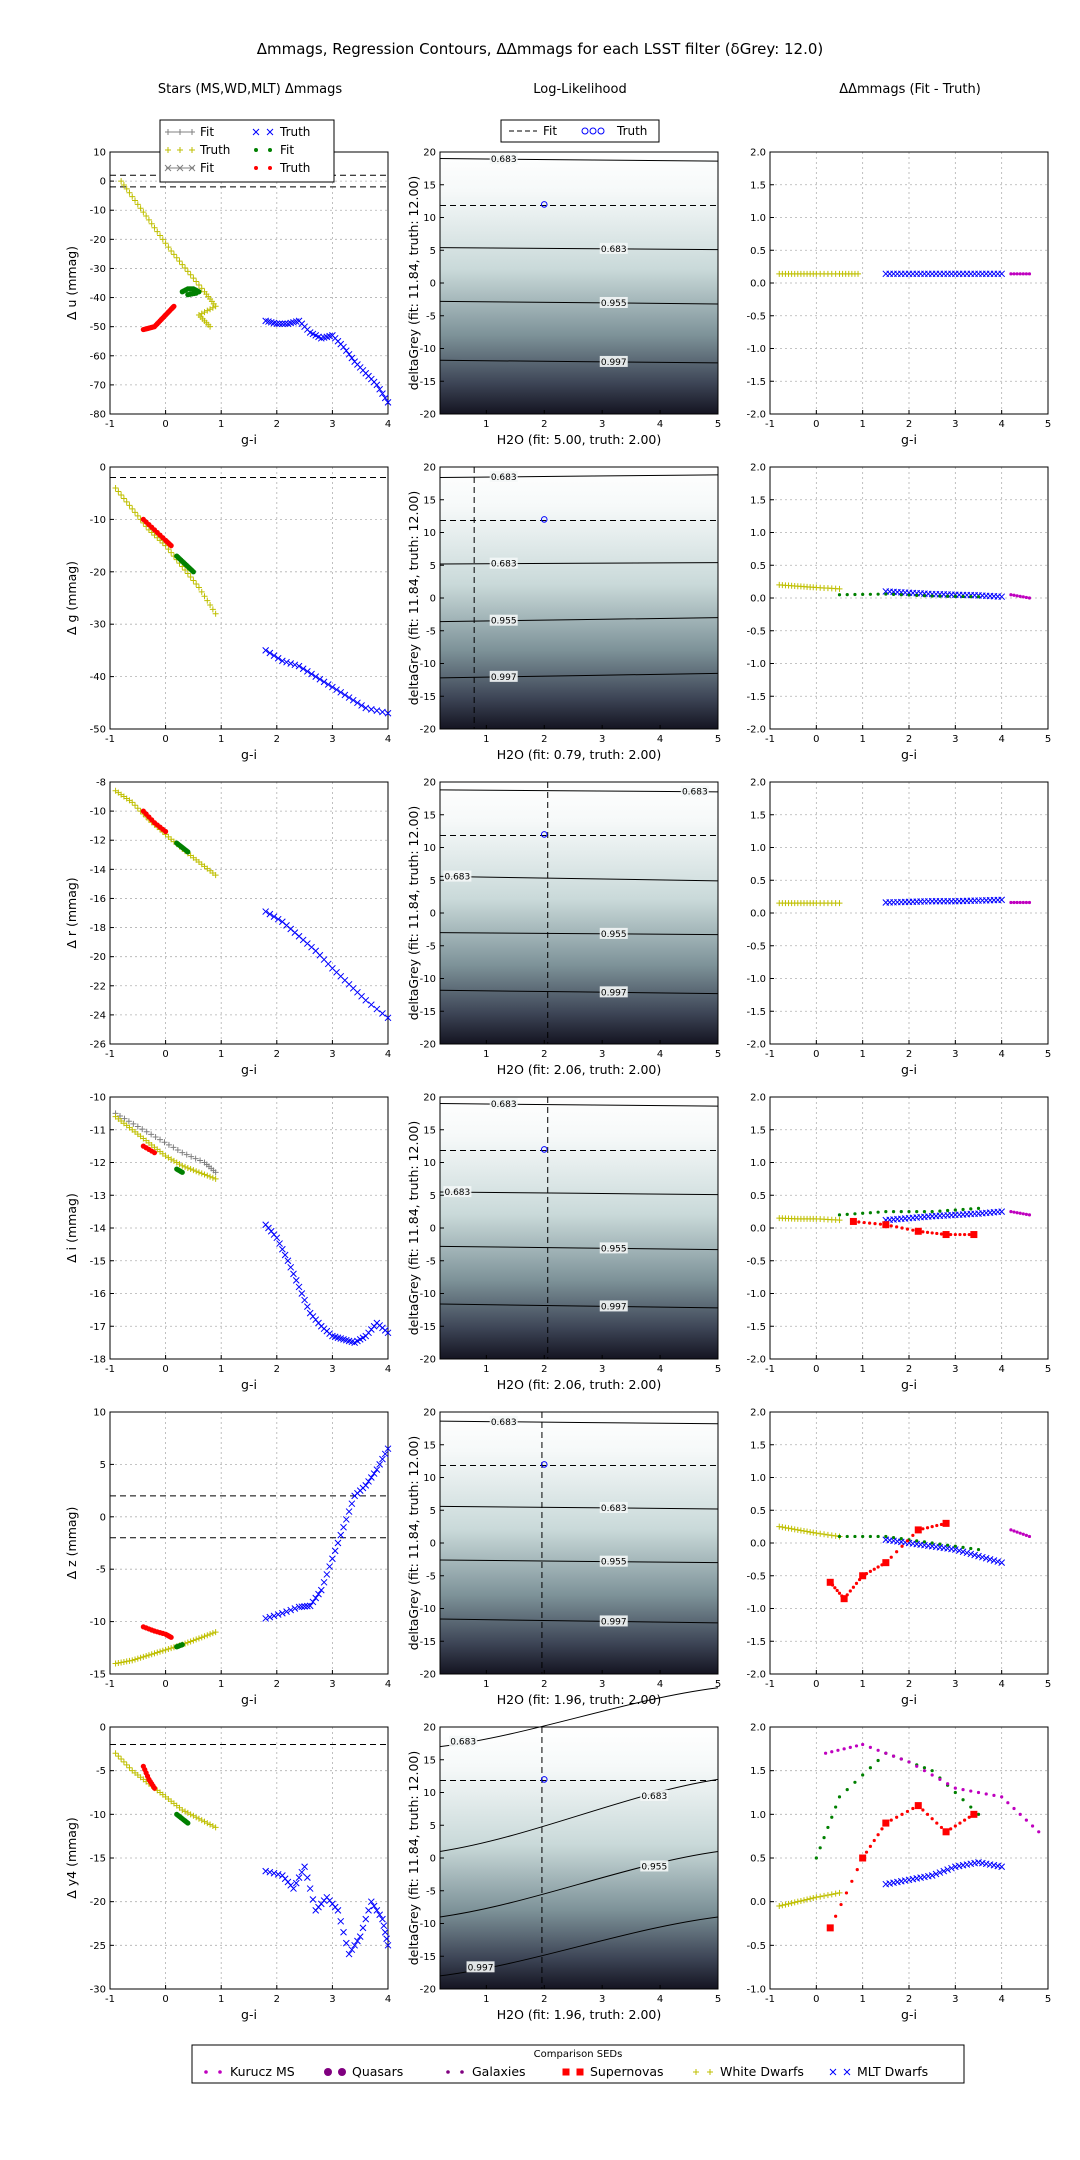  What do you see at coordinates (955, 1054) in the screenshot?
I see `x-tick-label: 3` at bounding box center [955, 1054].